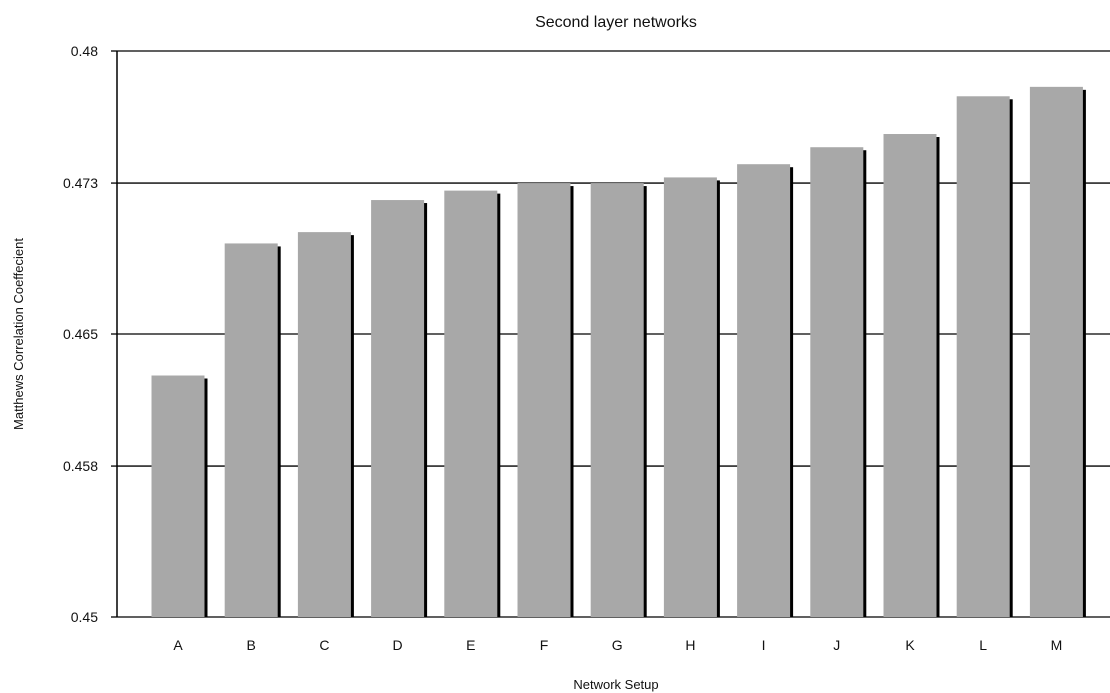 The image size is (1110, 693). What do you see at coordinates (764, 645) in the screenshot?
I see `x-tick-label: I` at bounding box center [764, 645].